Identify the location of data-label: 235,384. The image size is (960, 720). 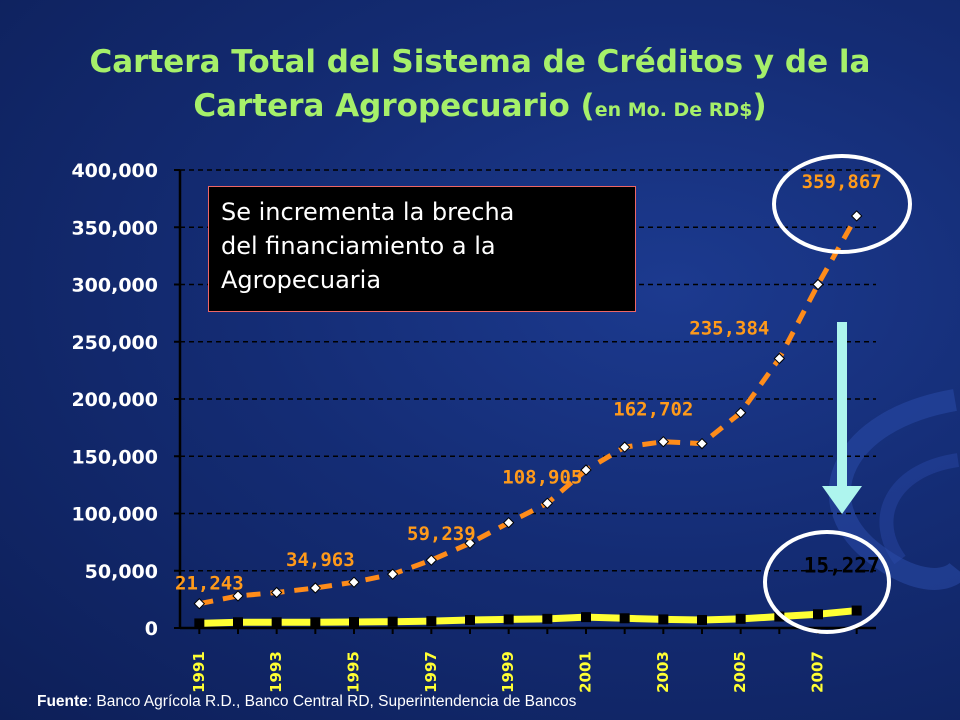
(729, 328).